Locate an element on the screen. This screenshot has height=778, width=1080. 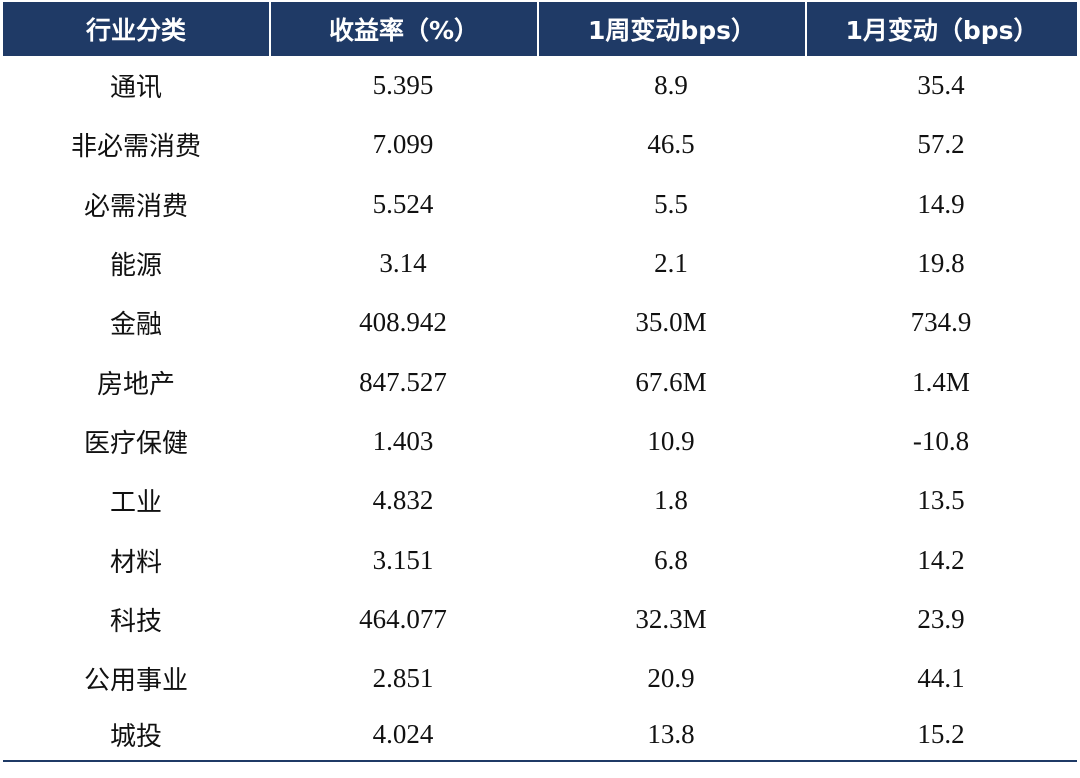
cell-yield: 5.524 is located at coordinates (403, 203).